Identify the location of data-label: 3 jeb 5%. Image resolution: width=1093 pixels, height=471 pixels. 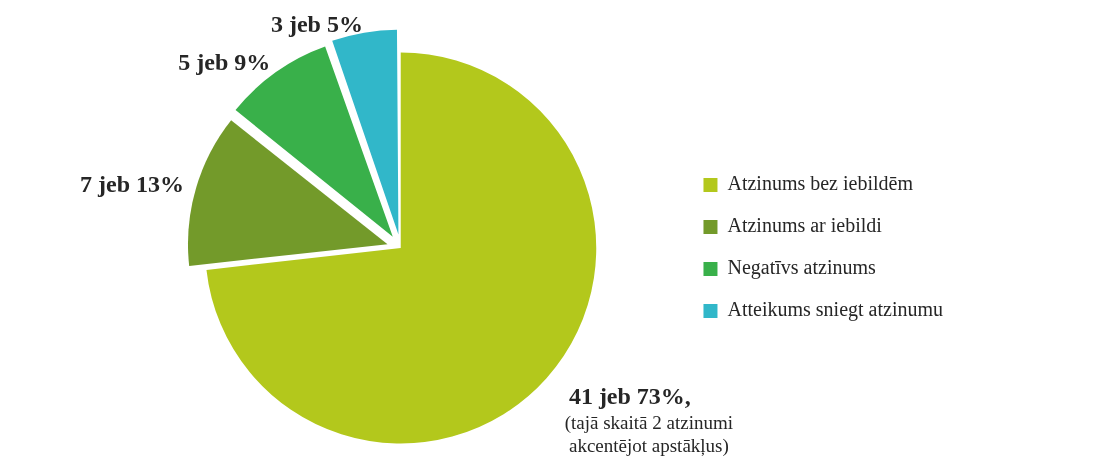
(316, 23).